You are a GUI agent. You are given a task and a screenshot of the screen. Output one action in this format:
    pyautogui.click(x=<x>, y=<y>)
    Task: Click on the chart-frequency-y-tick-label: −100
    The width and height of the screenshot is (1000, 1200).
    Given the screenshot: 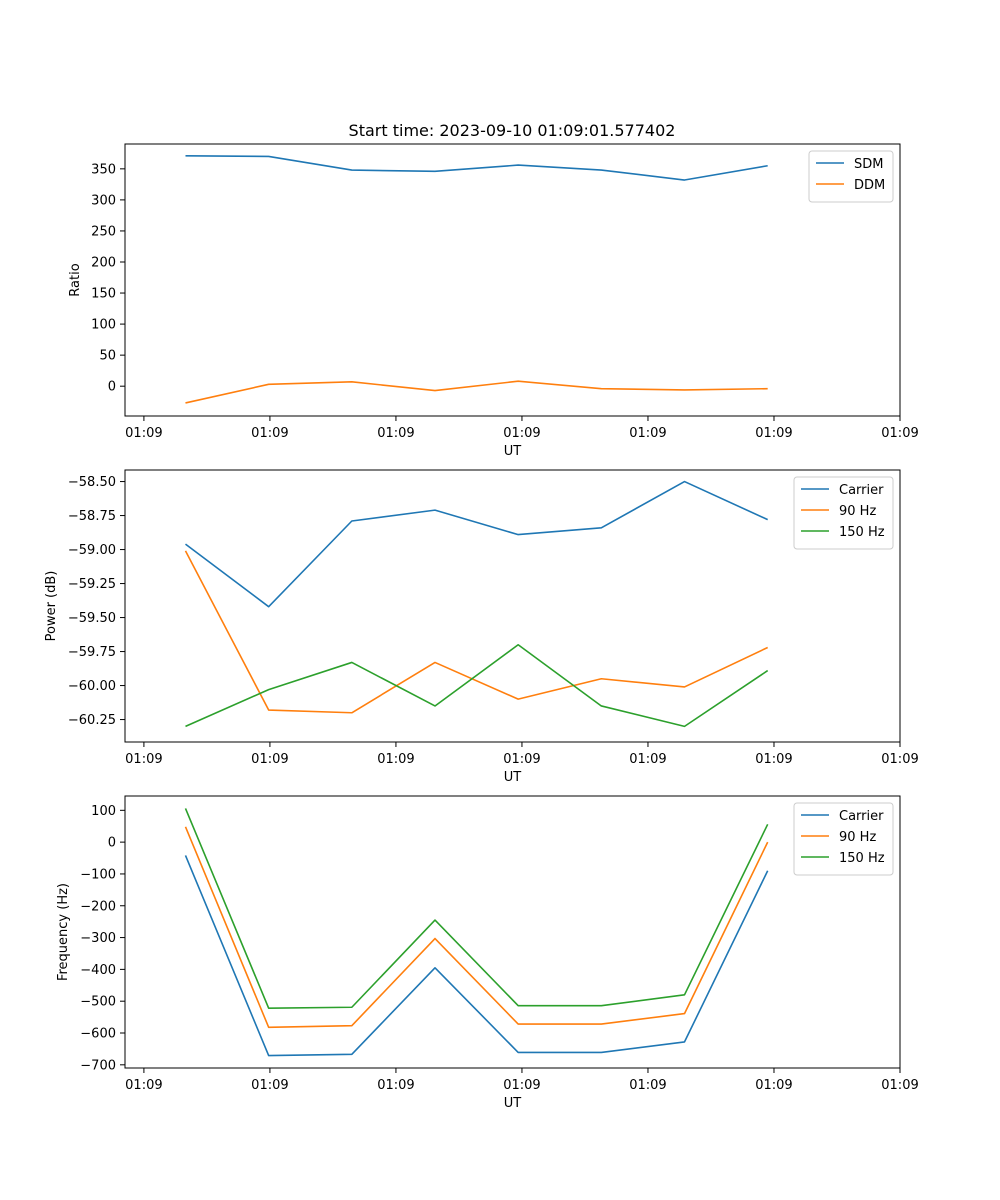 What is the action you would take?
    pyautogui.click(x=98, y=874)
    